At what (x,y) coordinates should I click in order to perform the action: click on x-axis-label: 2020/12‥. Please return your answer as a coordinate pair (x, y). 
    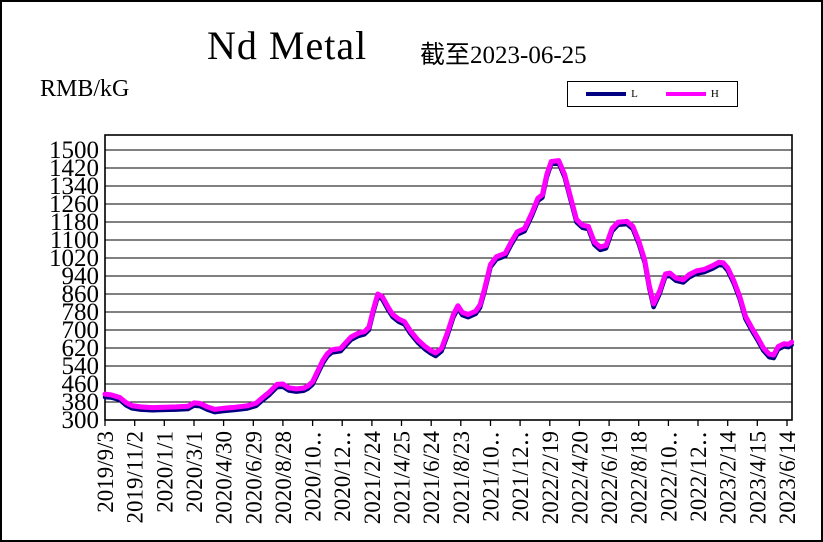
    Looking at the image, I should click on (342, 476).